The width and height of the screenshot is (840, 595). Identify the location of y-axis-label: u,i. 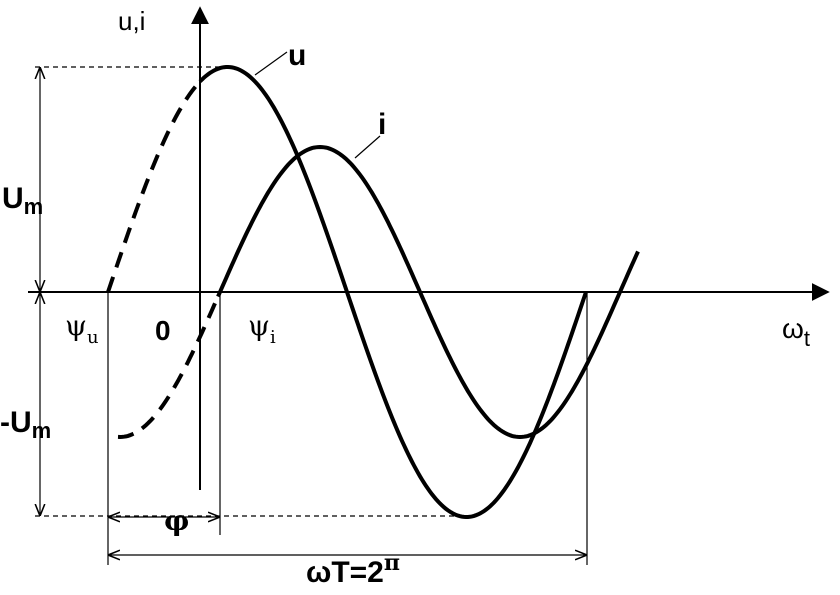
(131, 21).